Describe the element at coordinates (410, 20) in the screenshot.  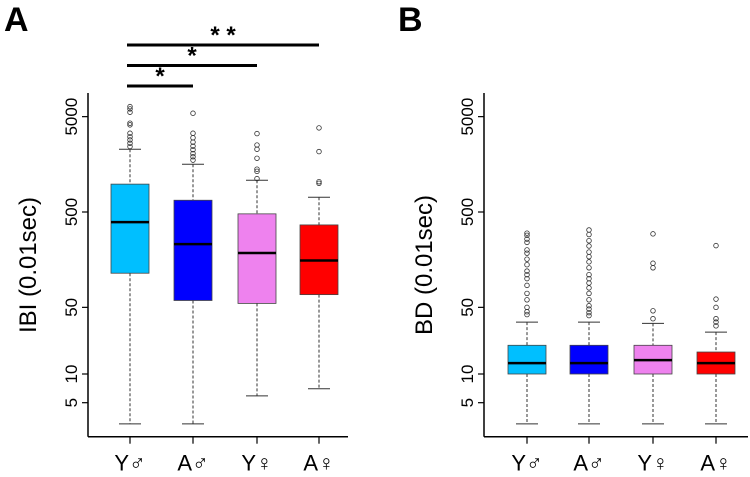
I see `panel-label-b: B` at that location.